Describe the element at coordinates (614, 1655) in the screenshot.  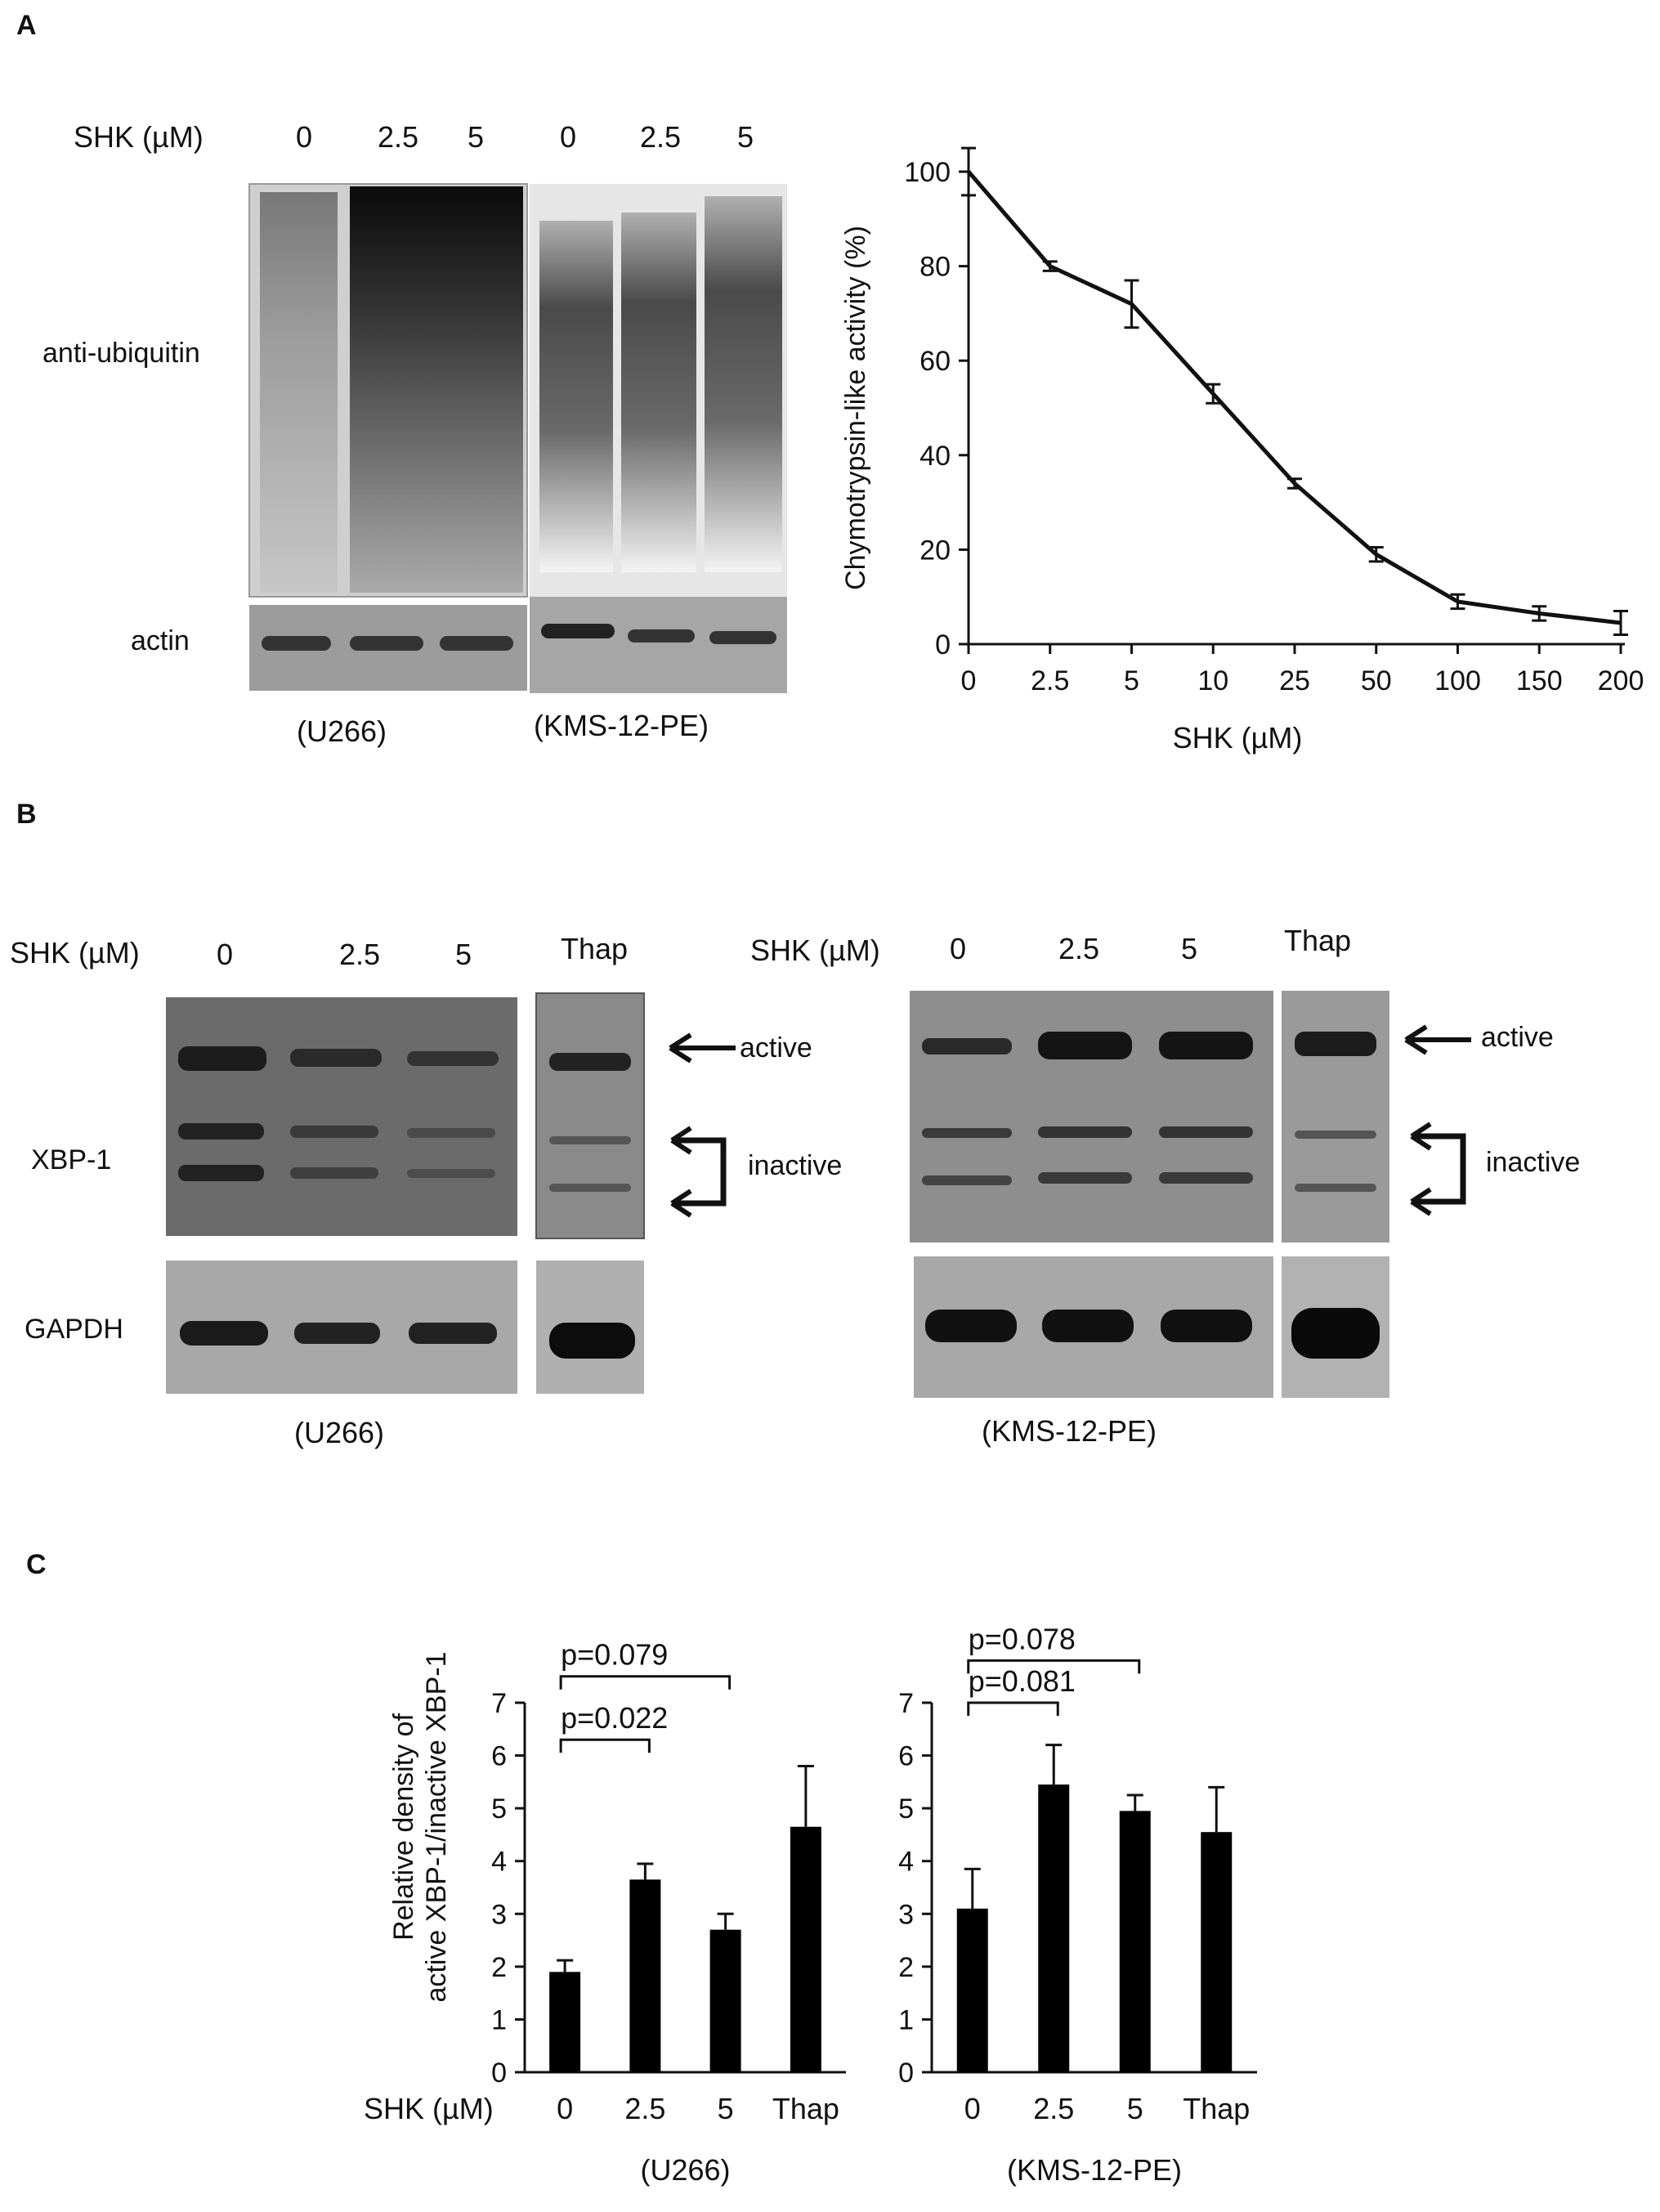
I see `p-value-label: p=0.079` at that location.